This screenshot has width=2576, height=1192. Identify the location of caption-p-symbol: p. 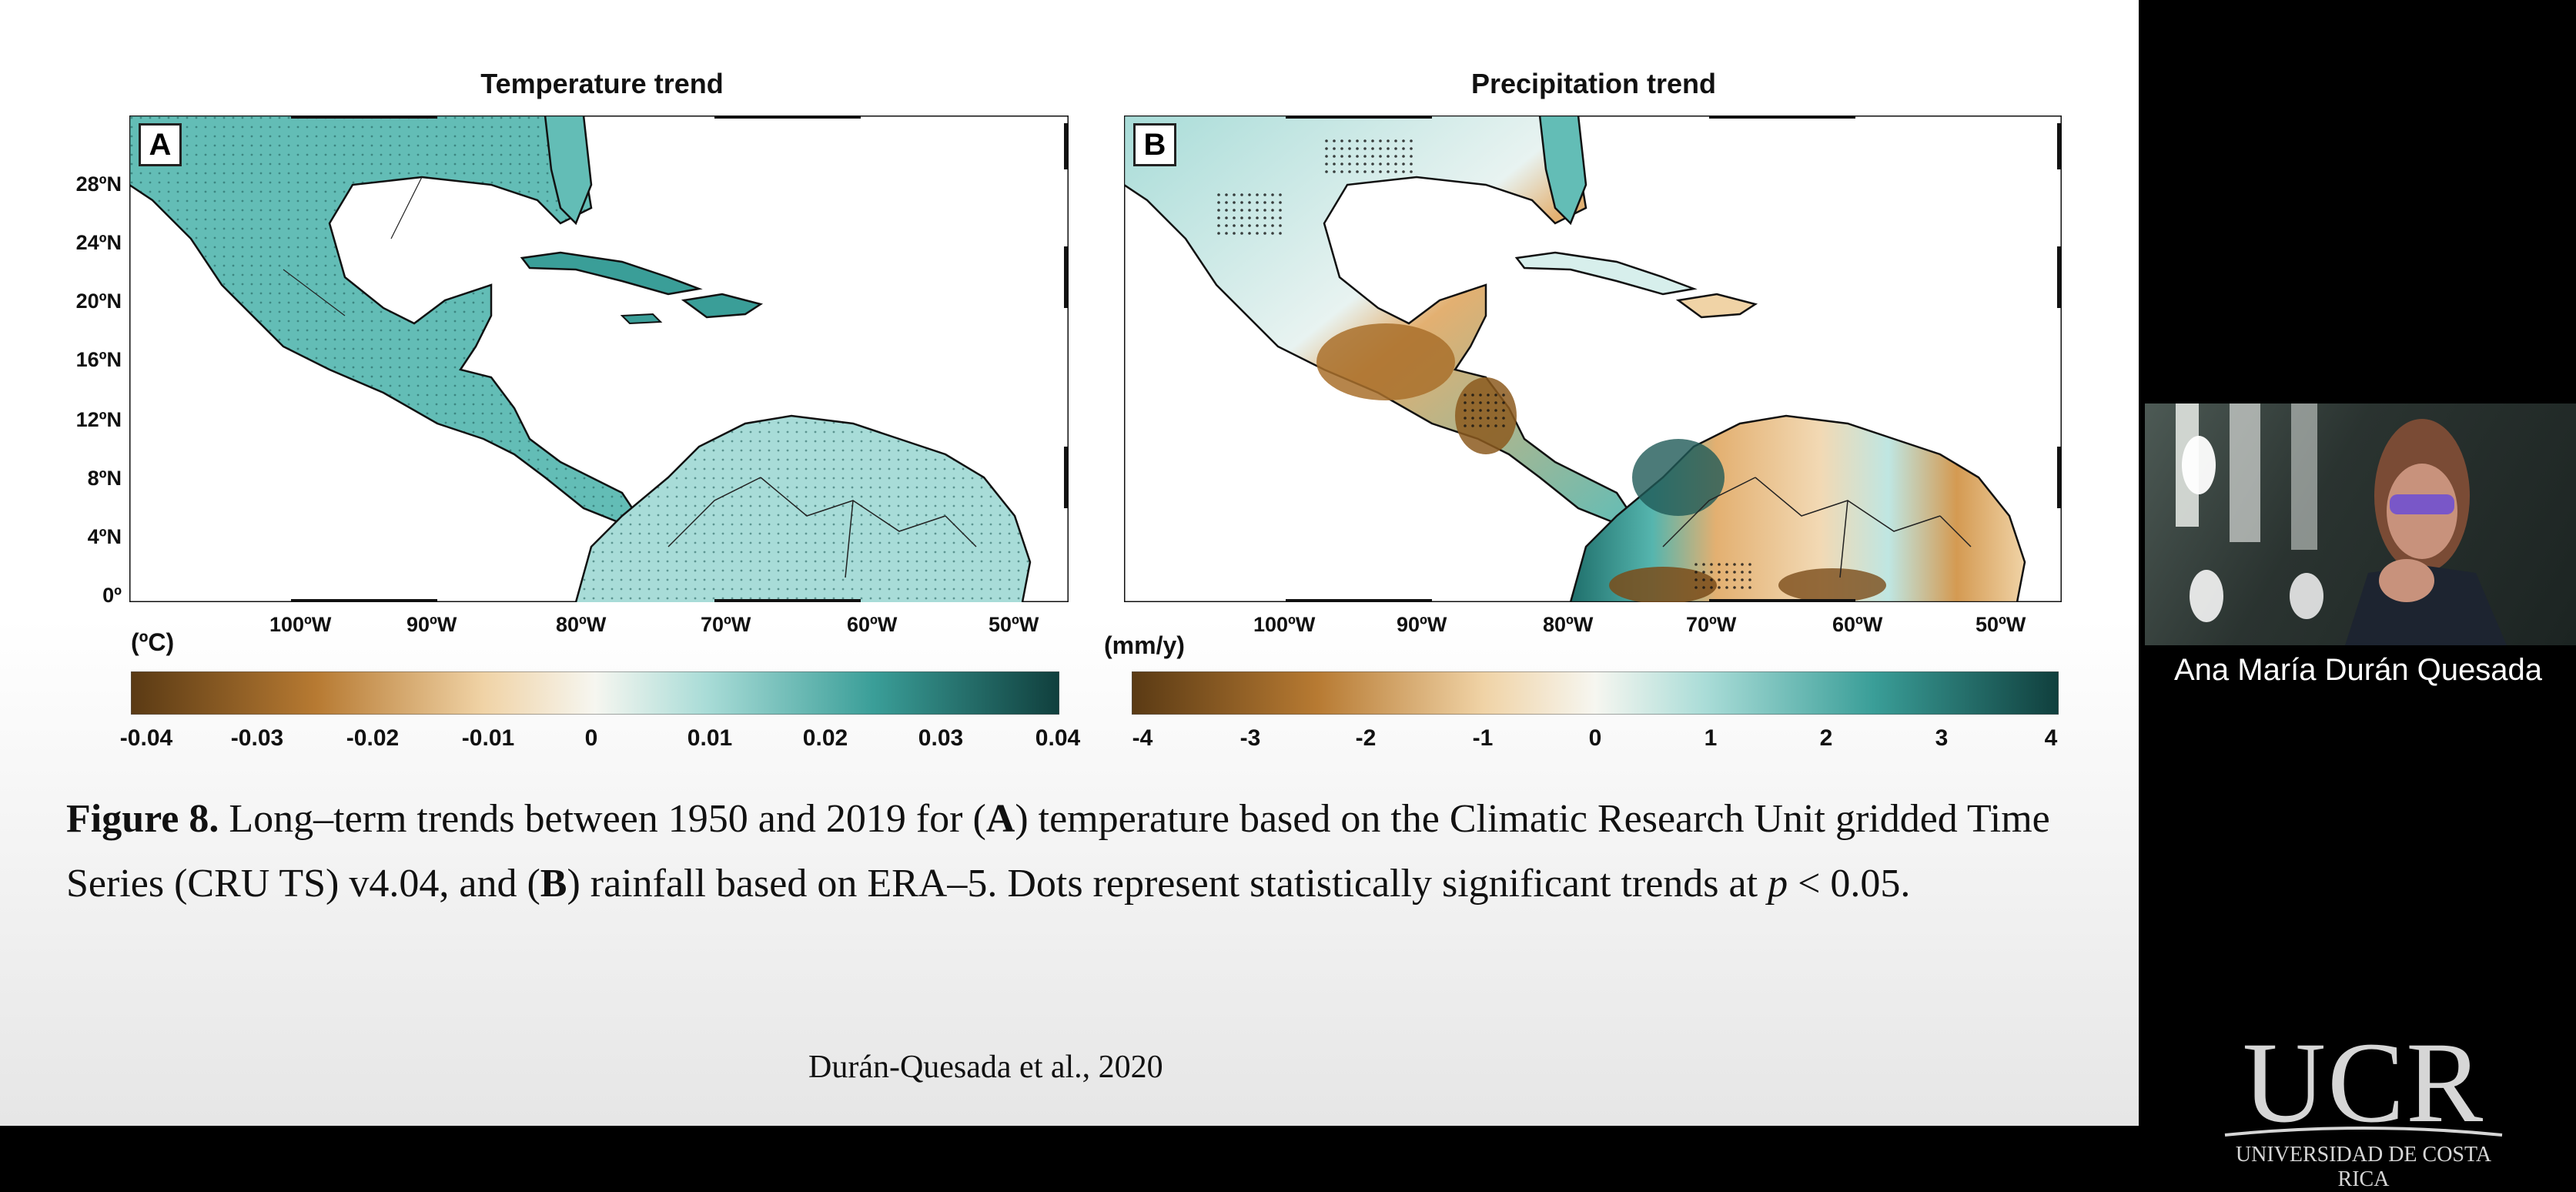
(1778, 884).